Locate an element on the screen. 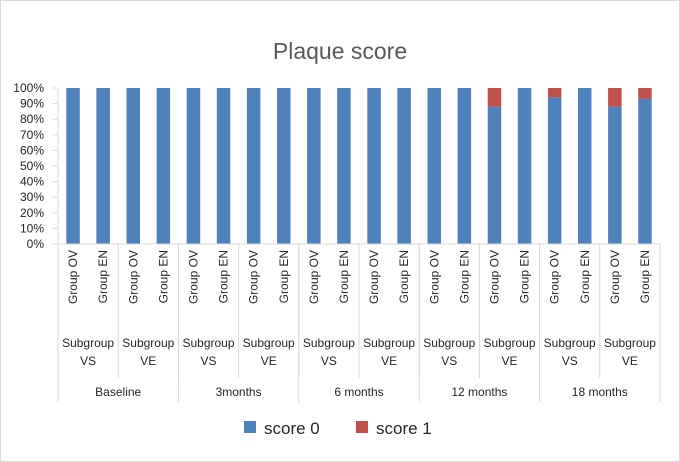  legend-label: score 1 is located at coordinates (404, 428).